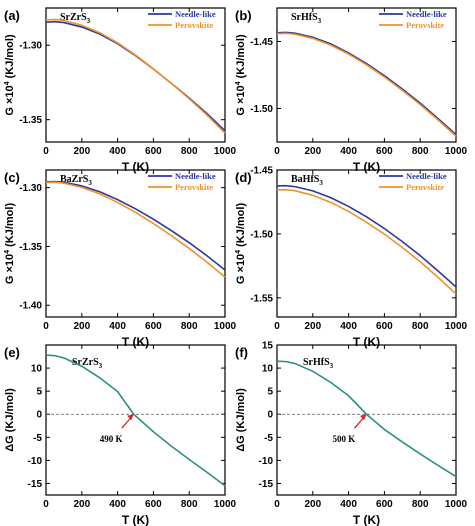  Describe the element at coordinates (12, 177) in the screenshot. I see `panel-letter: (c)` at that location.